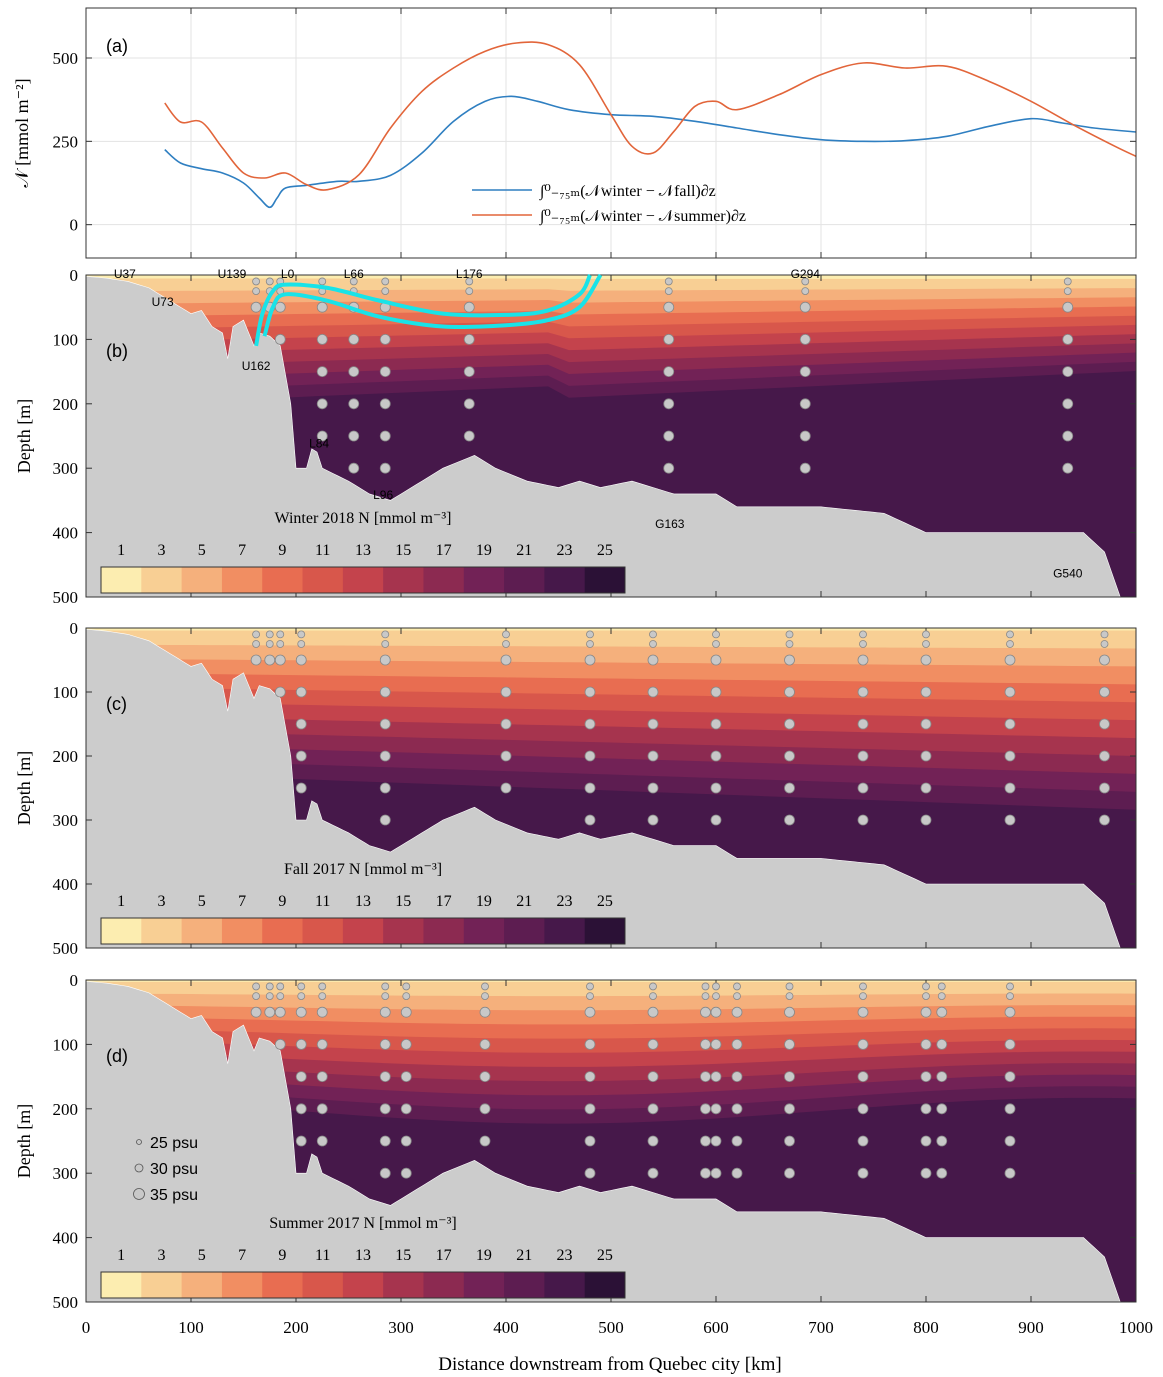 Image resolution: width=1163 pixels, height=1377 pixels. What do you see at coordinates (174, 1143) in the screenshot?
I see `size-legend-label: 25 psu` at bounding box center [174, 1143].